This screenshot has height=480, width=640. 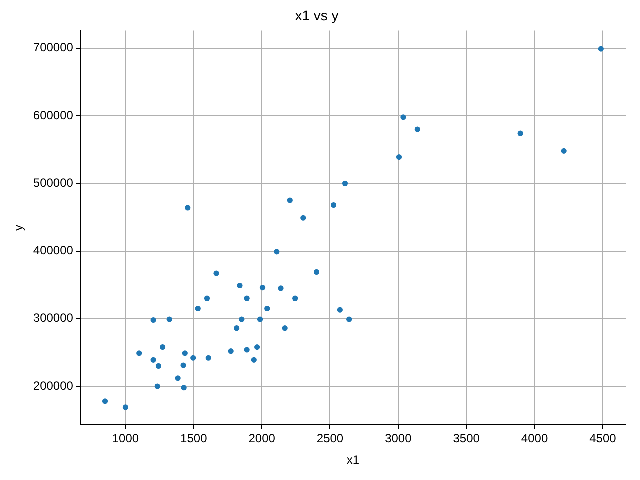 What do you see at coordinates (194, 439) in the screenshot?
I see `x-tick-label: 1500` at bounding box center [194, 439].